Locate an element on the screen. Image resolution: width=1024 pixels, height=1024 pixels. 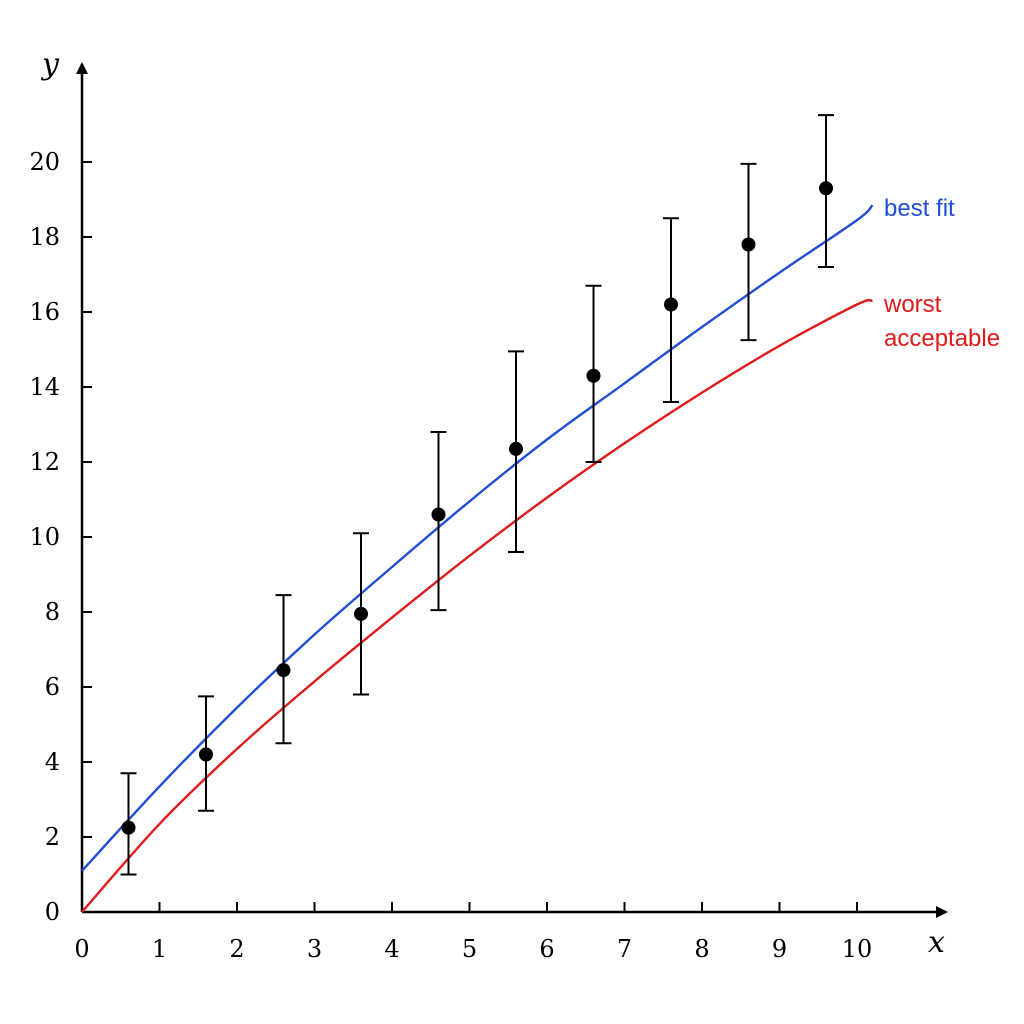
series-label-line: acceptable is located at coordinates (942, 338).